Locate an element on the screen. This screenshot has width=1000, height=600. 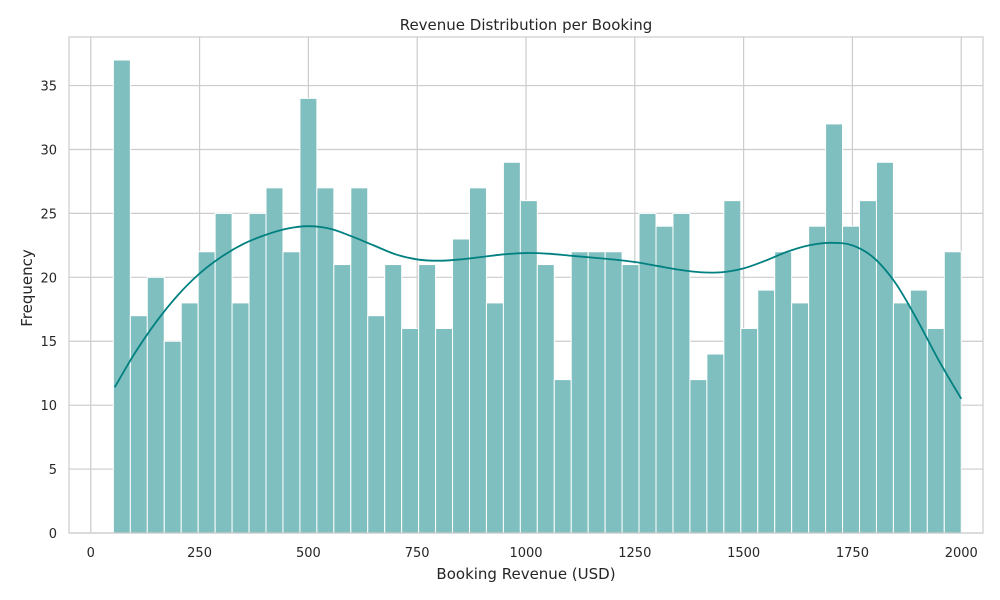
x-axis-label: Booking Revenue (USD) is located at coordinates (525, 574).